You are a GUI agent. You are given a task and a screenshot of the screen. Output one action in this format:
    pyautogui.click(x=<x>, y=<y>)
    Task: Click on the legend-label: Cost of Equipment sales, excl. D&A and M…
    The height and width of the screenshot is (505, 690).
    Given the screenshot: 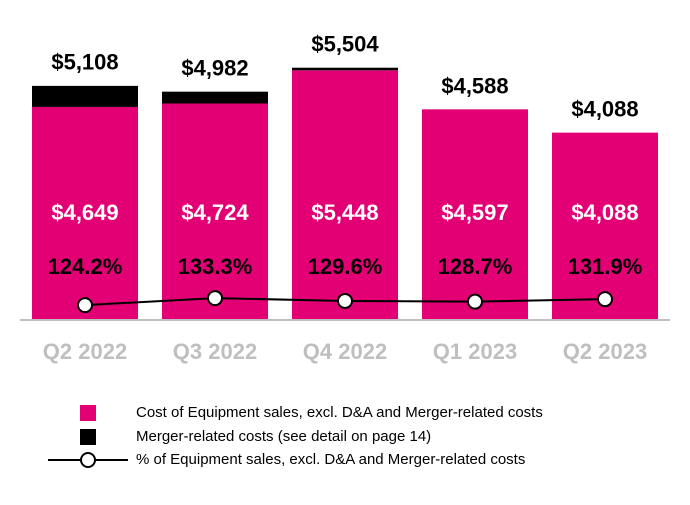 What is the action you would take?
    pyautogui.click(x=339, y=412)
    